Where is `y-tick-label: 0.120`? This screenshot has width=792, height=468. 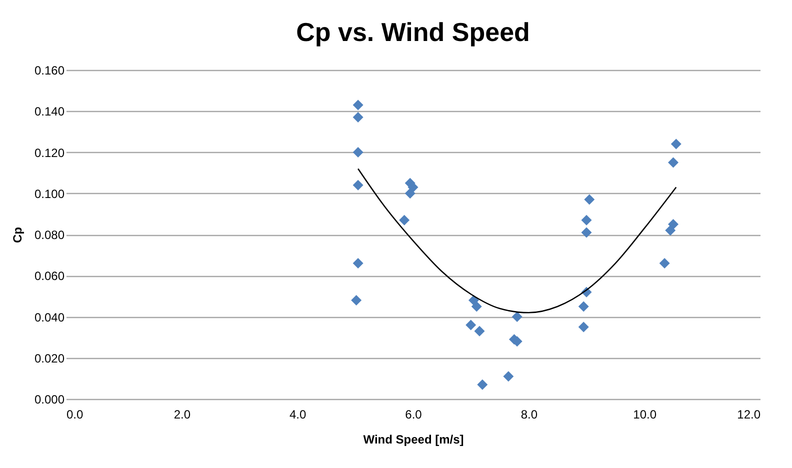
y-tick-label: 0.120 is located at coordinates (49, 153).